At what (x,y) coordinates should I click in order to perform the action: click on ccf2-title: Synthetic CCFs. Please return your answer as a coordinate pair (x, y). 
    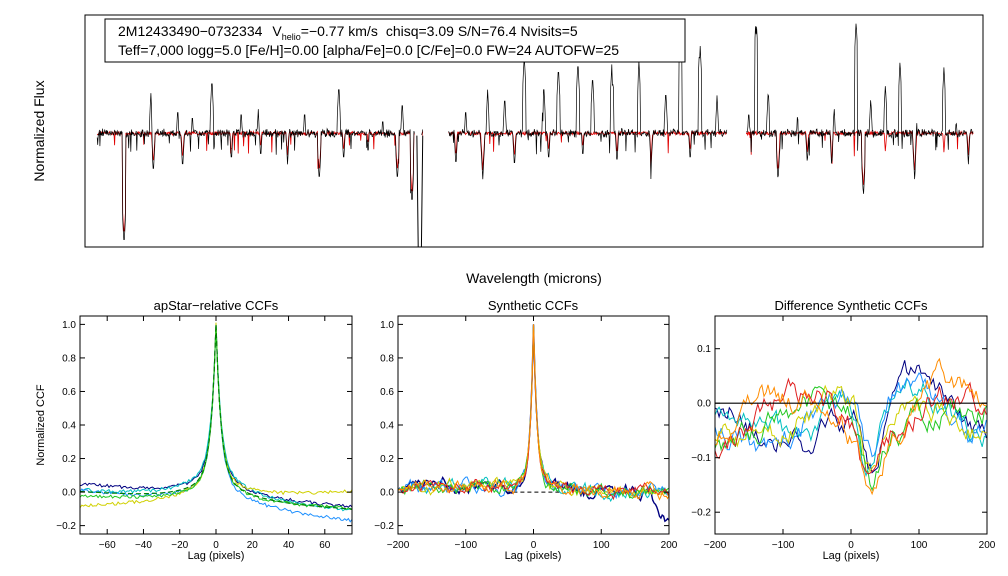
    Looking at the image, I should click on (533, 305).